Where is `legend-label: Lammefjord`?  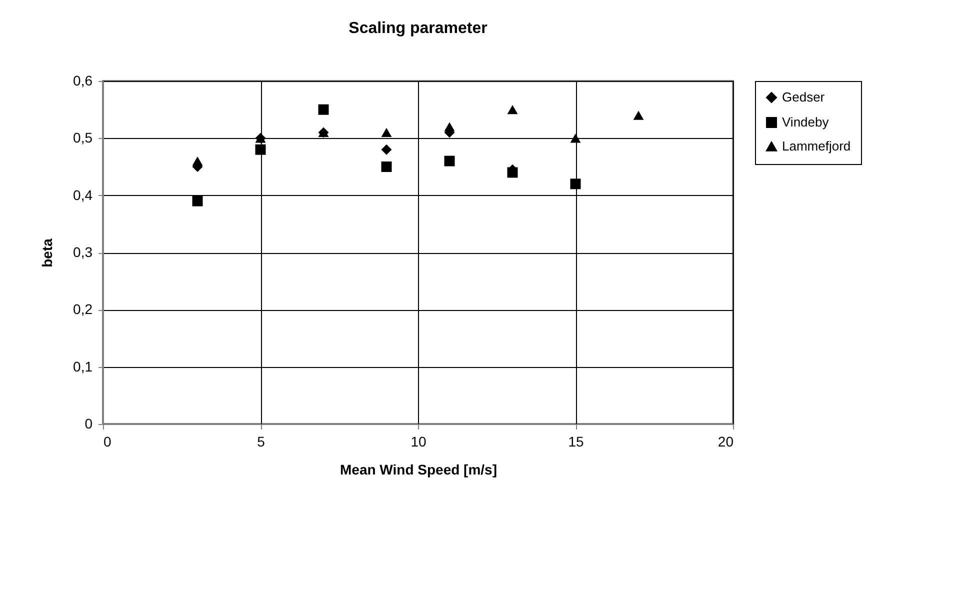
legend-label: Lammefjord is located at coordinates (816, 146).